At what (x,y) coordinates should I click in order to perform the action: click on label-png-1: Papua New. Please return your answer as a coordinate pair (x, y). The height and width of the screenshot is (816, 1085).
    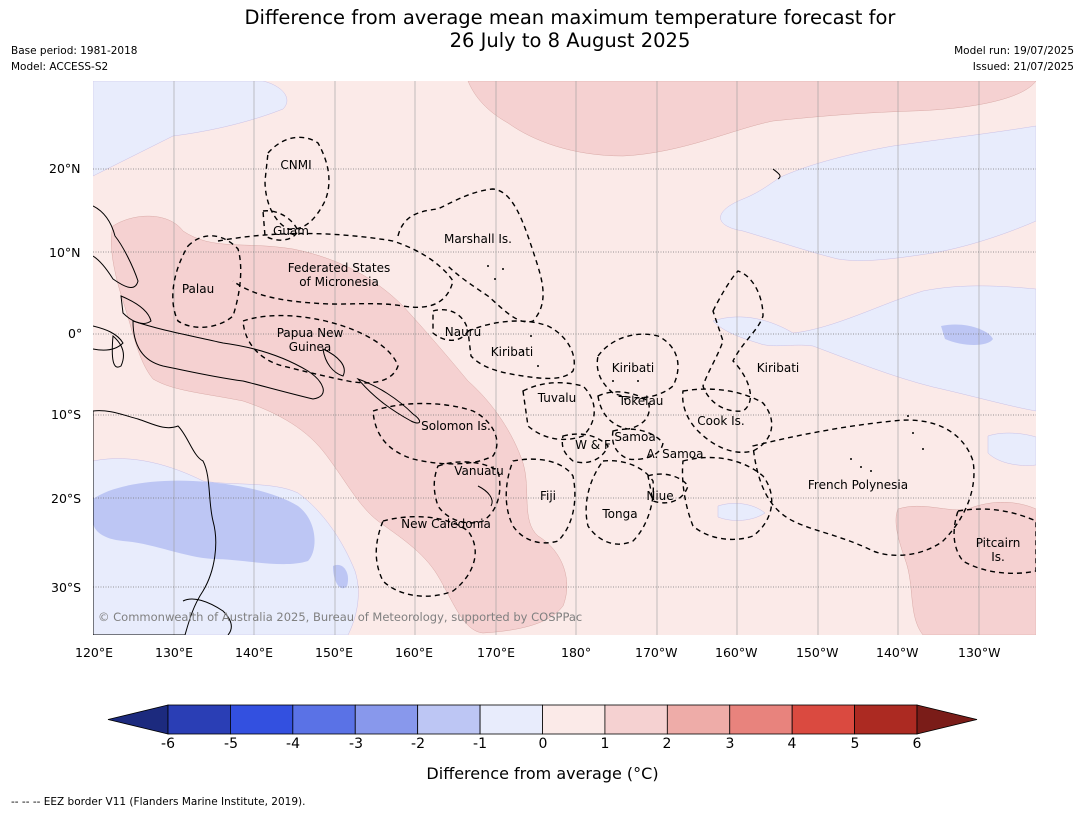
    Looking at the image, I should click on (310, 333).